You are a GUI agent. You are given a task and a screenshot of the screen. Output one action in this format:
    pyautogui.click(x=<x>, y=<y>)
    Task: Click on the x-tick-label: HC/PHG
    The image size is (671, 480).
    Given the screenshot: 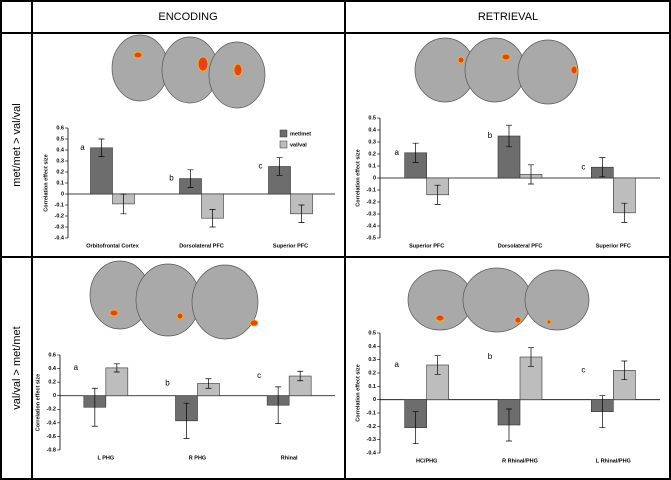 What is the action you would take?
    pyautogui.click(x=426, y=461)
    